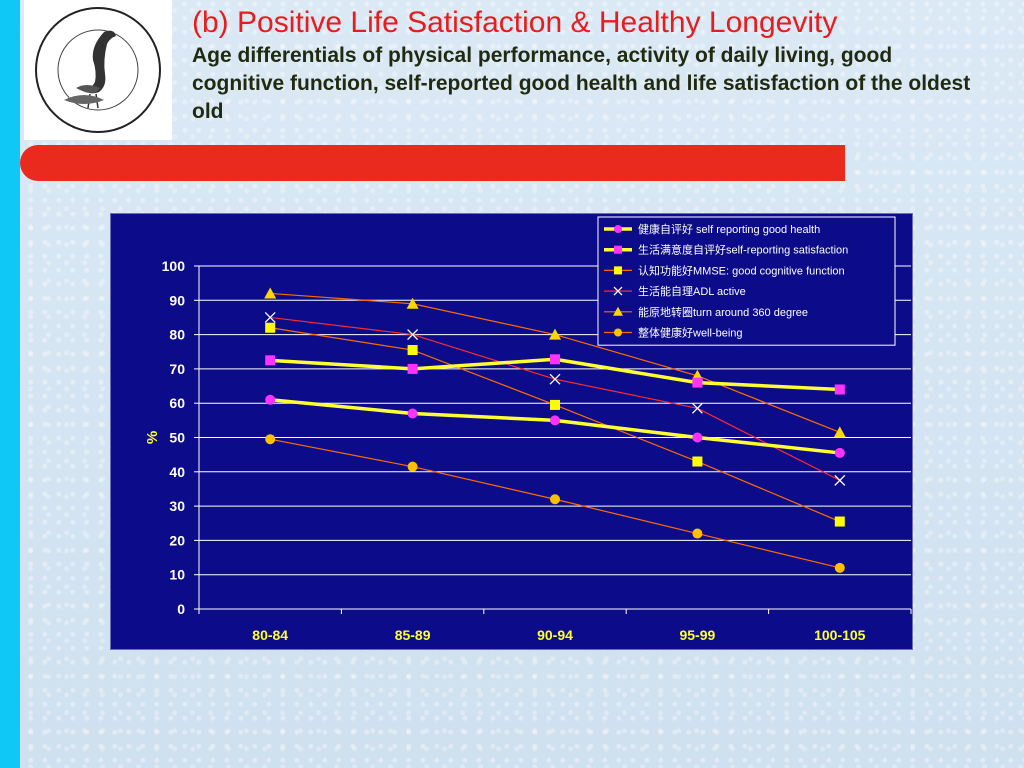 Image resolution: width=1024 pixels, height=768 pixels. Describe the element at coordinates (177, 403) in the screenshot. I see `y-tick-label: 60` at that location.